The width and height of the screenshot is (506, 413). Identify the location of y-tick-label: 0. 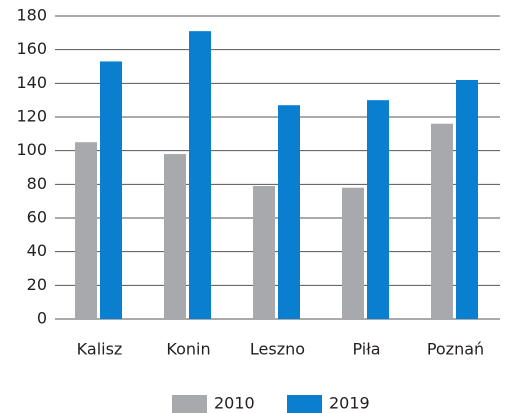
(42, 318).